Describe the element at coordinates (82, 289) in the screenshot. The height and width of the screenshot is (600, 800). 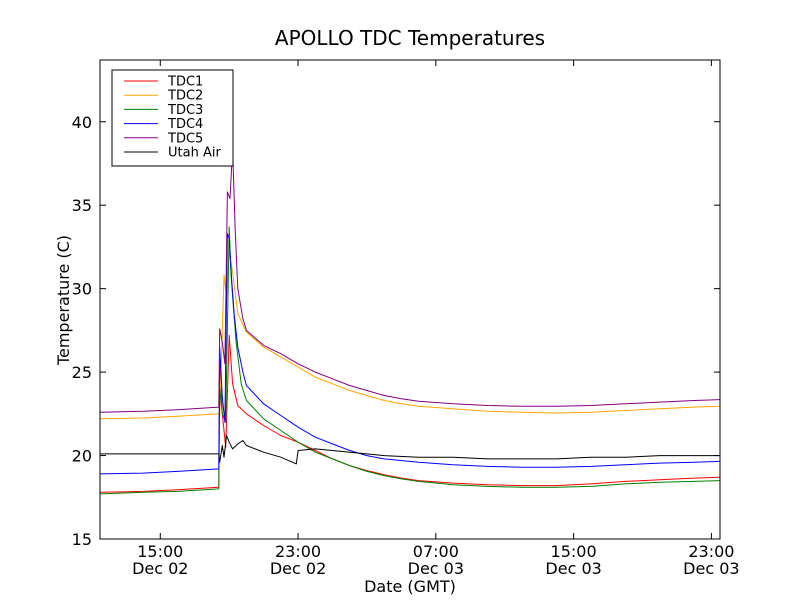
I see `y-tick-label: 30` at that location.